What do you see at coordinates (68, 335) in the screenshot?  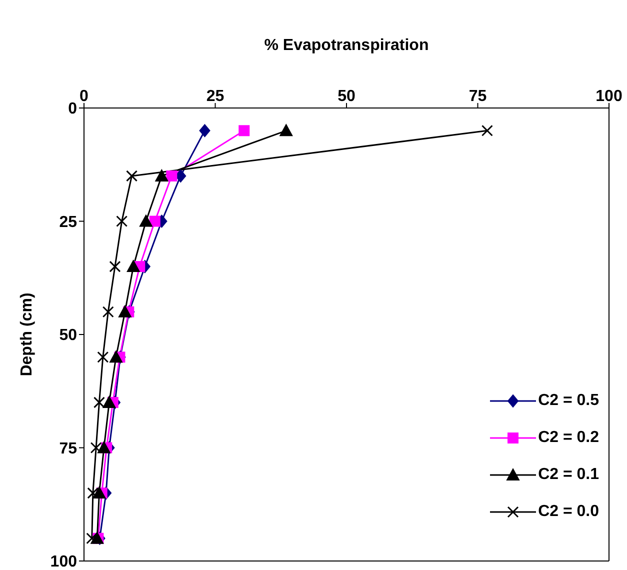 I see `y-tick-label: 50` at bounding box center [68, 335].